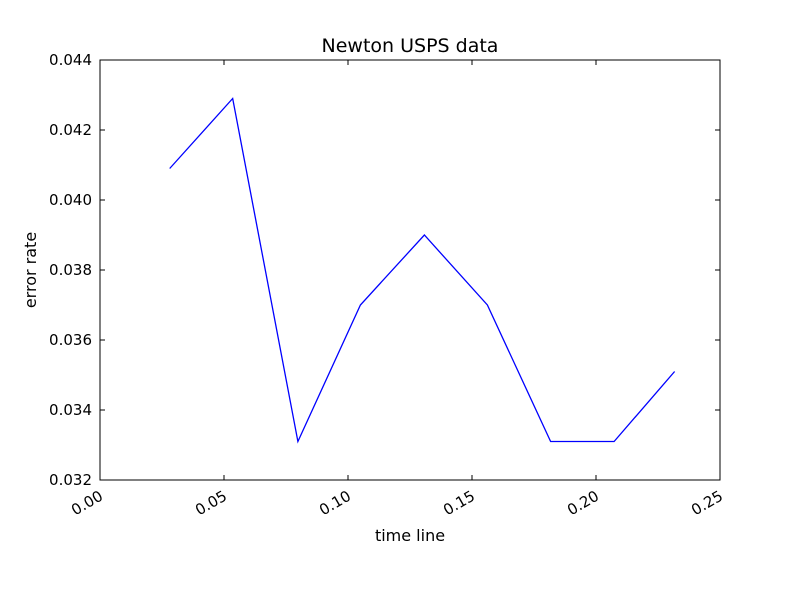  Describe the element at coordinates (70, 60) in the screenshot. I see `y-tick-label: 0.044` at that location.